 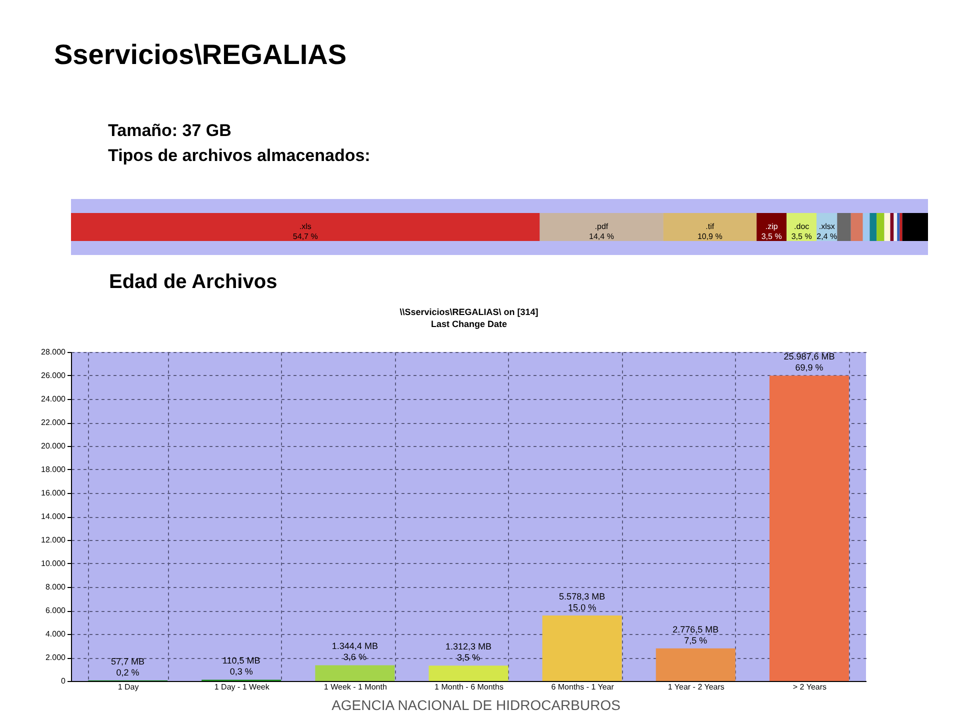 What do you see at coordinates (53, 422) in the screenshot?
I see `y-tick-label: 22.000` at bounding box center [53, 422].